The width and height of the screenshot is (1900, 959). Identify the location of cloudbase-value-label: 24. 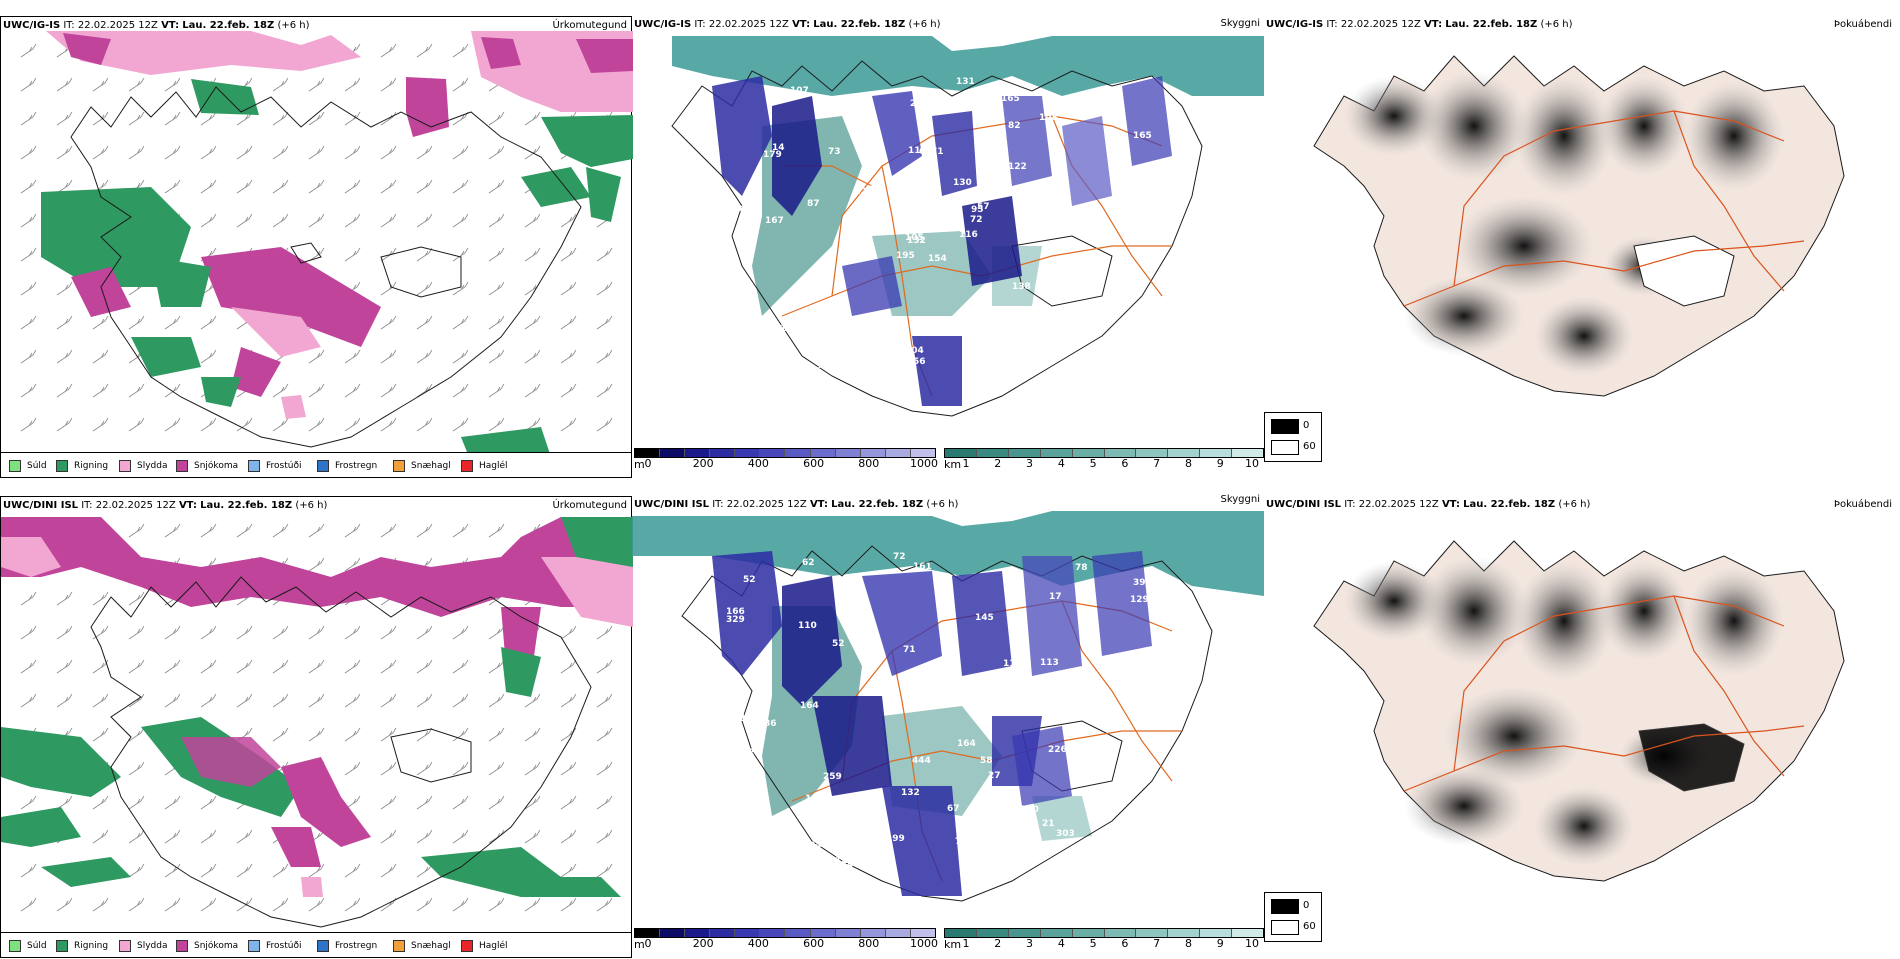
(757, 401).